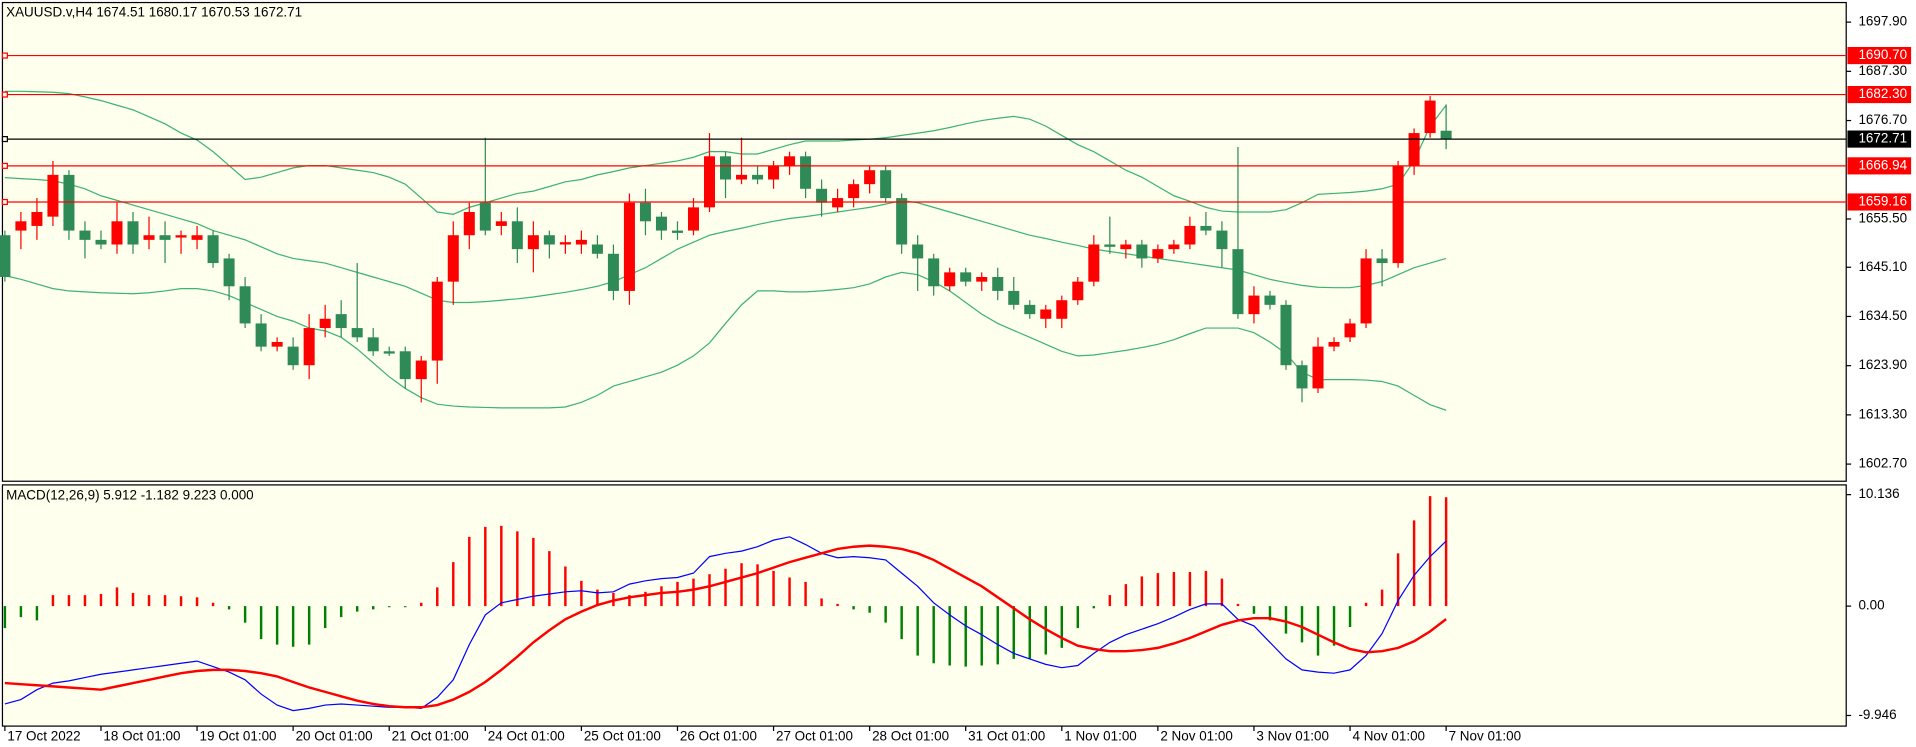 The height and width of the screenshot is (747, 1916). I want to click on y-tick-label: 1655.50, so click(1882, 218).